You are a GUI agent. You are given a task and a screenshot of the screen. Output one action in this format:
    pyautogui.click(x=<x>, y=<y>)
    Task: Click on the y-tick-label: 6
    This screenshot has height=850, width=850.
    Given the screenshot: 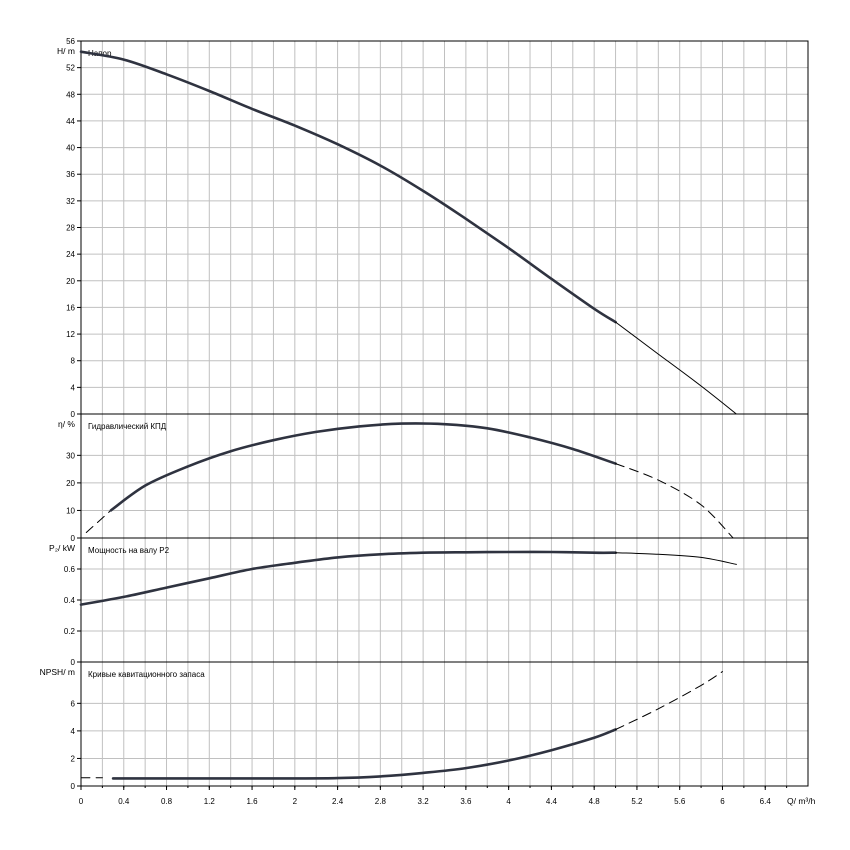 What is the action you would take?
    pyautogui.click(x=73, y=703)
    